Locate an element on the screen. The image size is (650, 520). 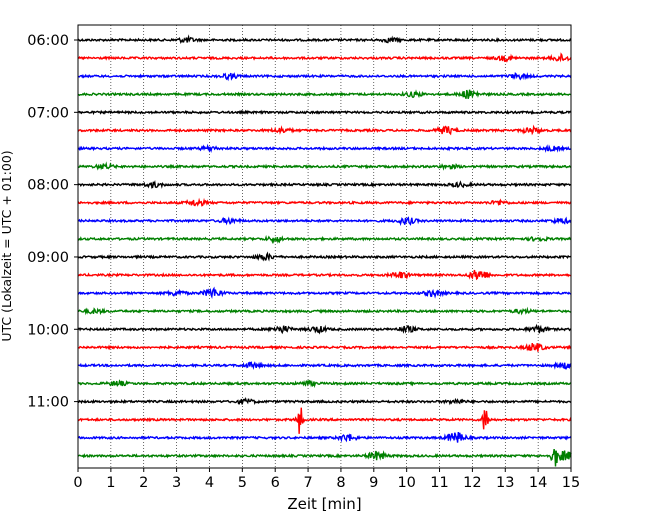
x-tick-label: 12 is located at coordinates (472, 483).